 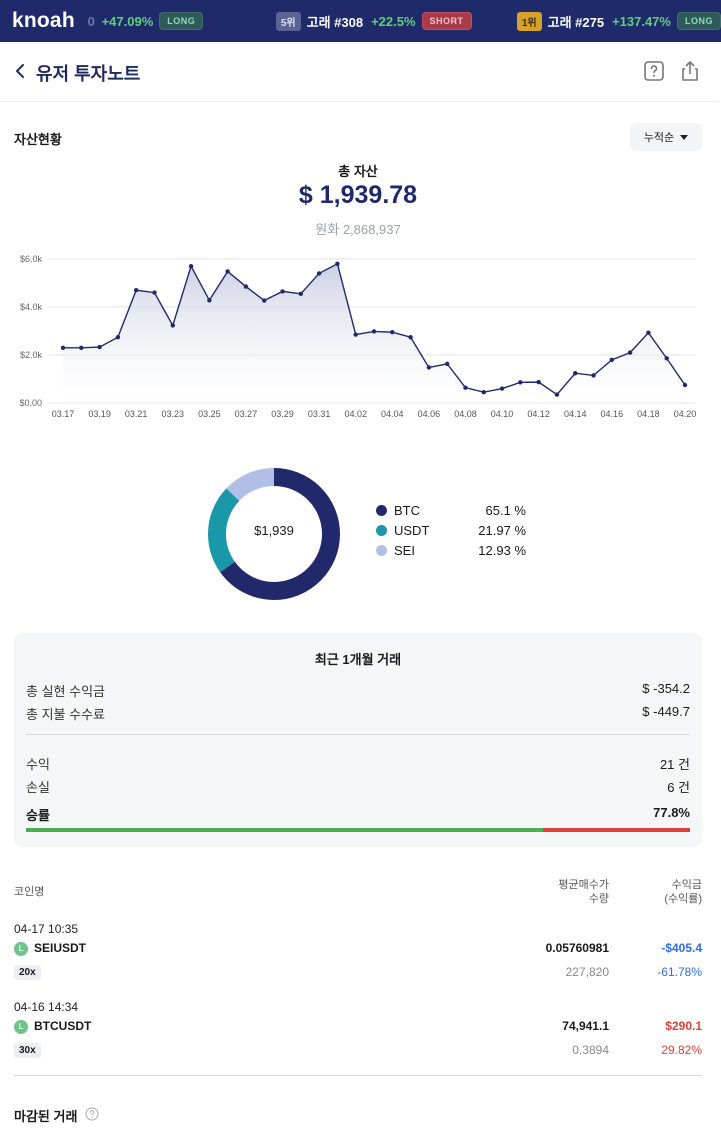 What do you see at coordinates (31, 307) in the screenshot?
I see `y-tick-label: $4.0k` at bounding box center [31, 307].